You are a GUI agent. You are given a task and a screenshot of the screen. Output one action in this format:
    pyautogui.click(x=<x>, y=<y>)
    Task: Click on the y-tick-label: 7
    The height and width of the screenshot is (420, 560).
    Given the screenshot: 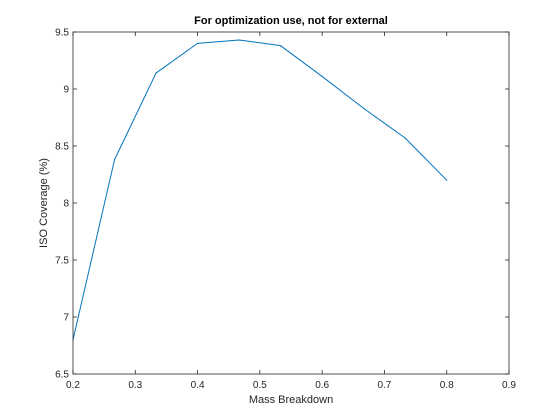 What is the action you would take?
    pyautogui.click(x=66, y=318)
    